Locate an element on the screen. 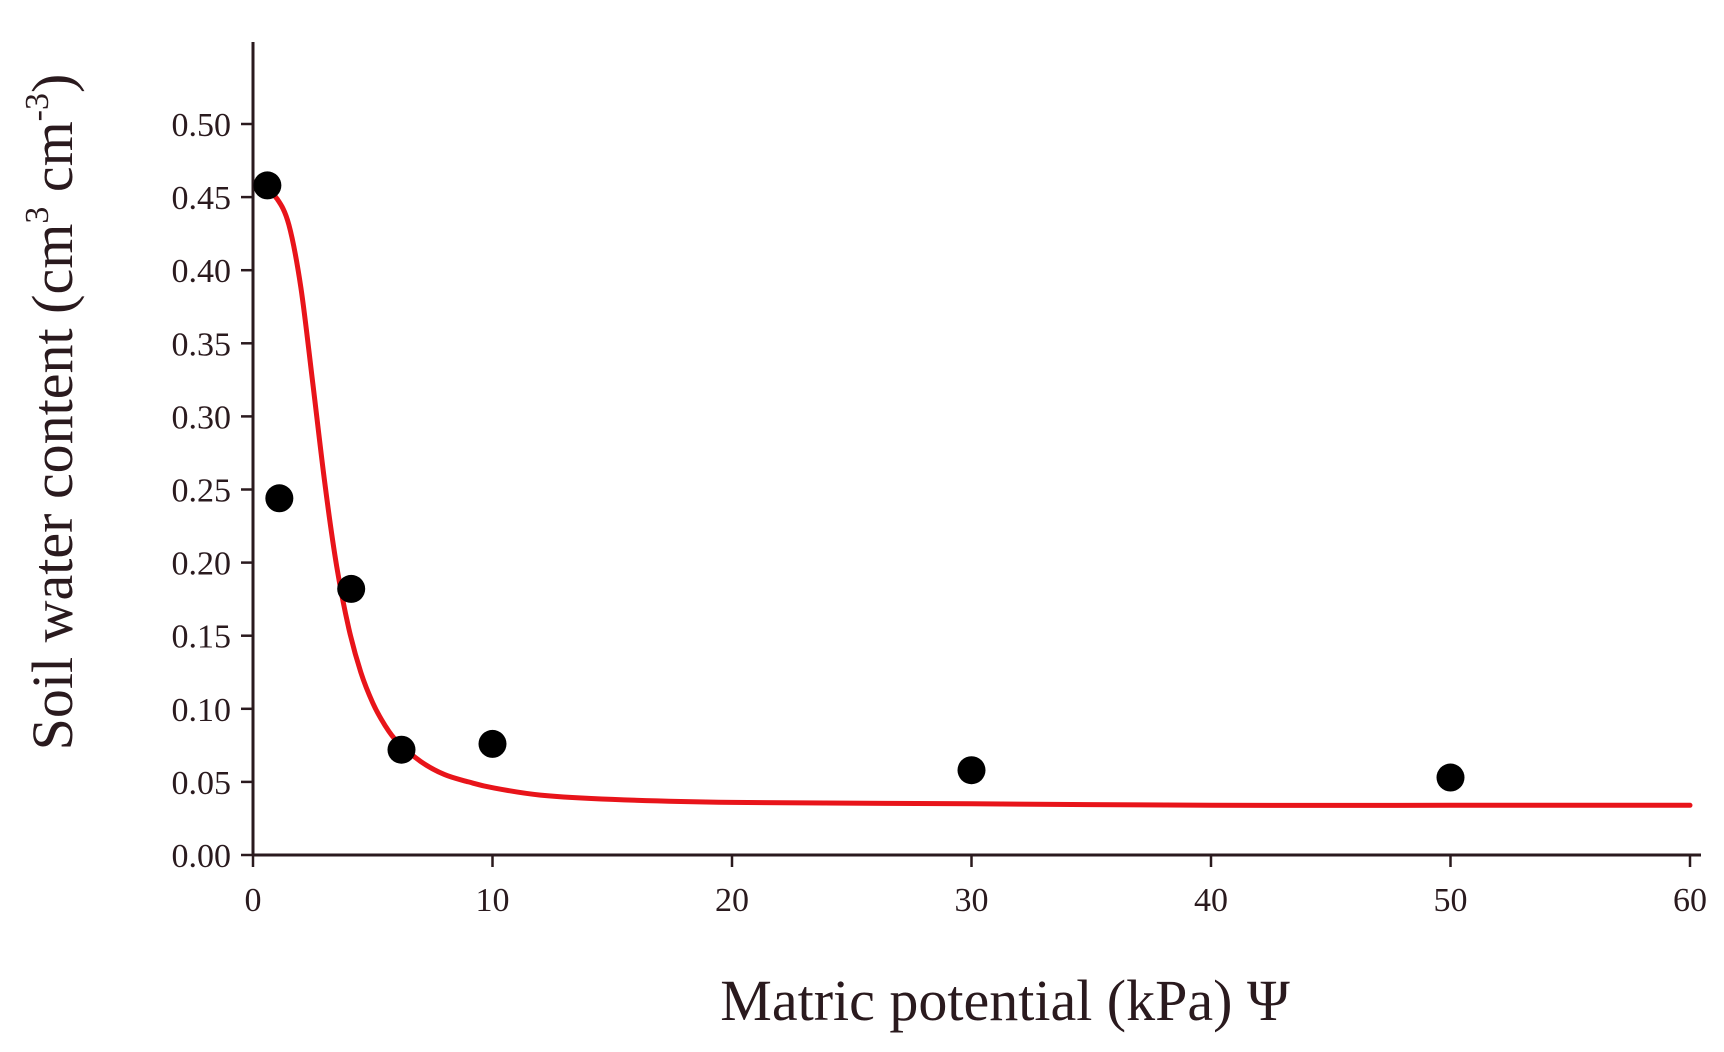 Image resolution: width=1724 pixels, height=1052 pixels. y-tick-label: 0.20 is located at coordinates (202, 564).